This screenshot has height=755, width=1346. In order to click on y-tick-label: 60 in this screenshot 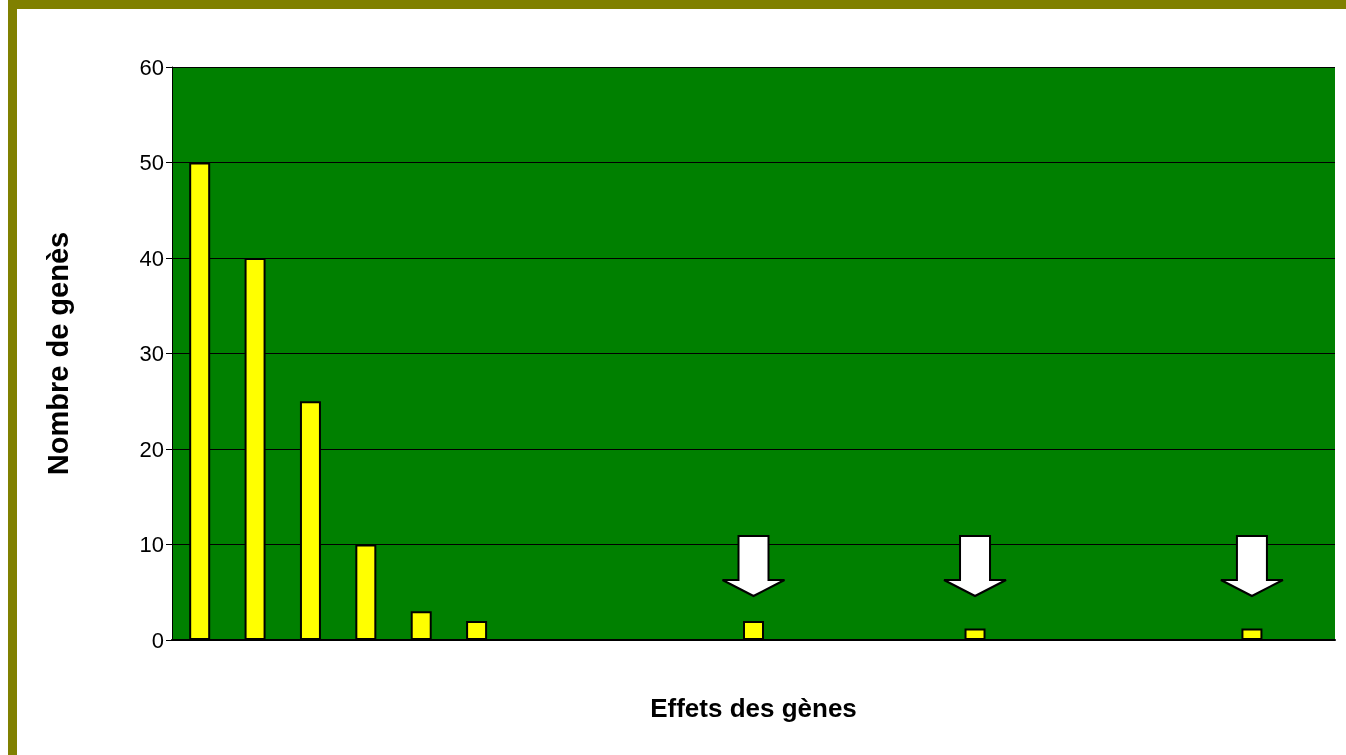, I will do `click(151, 67)`.